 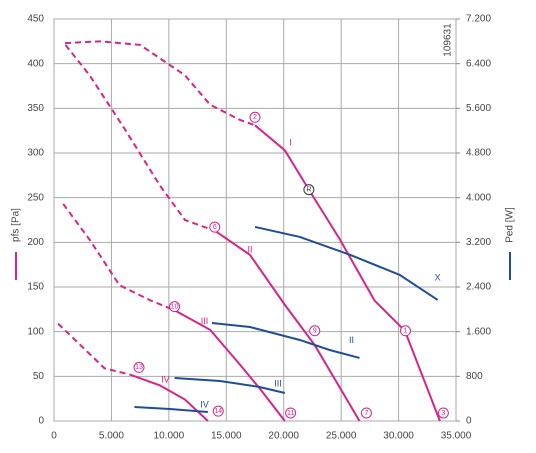 What do you see at coordinates (478, 242) in the screenshot?
I see `y2-tick-label: 3.200` at bounding box center [478, 242].